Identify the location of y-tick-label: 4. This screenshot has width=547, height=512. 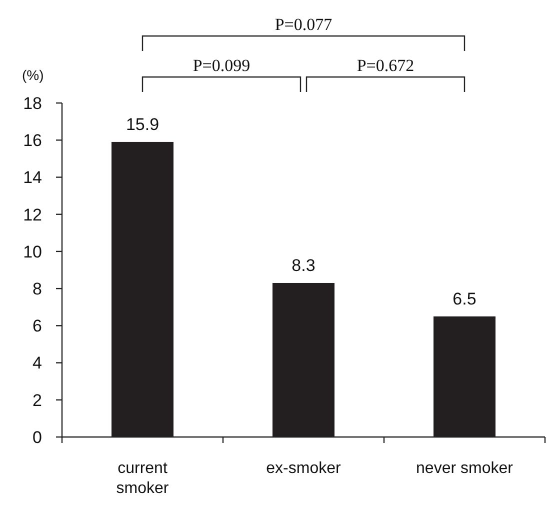
(37, 363).